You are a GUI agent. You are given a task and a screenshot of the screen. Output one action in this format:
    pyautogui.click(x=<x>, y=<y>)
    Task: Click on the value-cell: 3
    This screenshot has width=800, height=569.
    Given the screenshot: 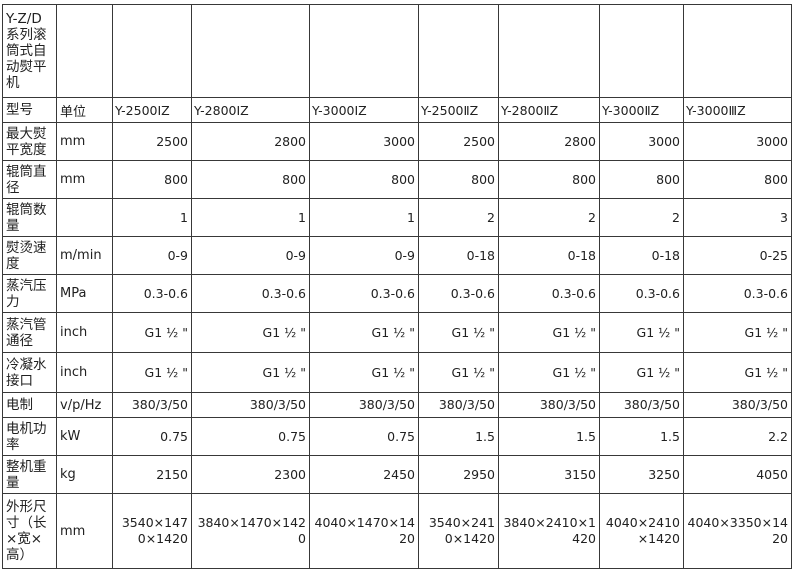 What is the action you would take?
    pyautogui.click(x=737, y=217)
    